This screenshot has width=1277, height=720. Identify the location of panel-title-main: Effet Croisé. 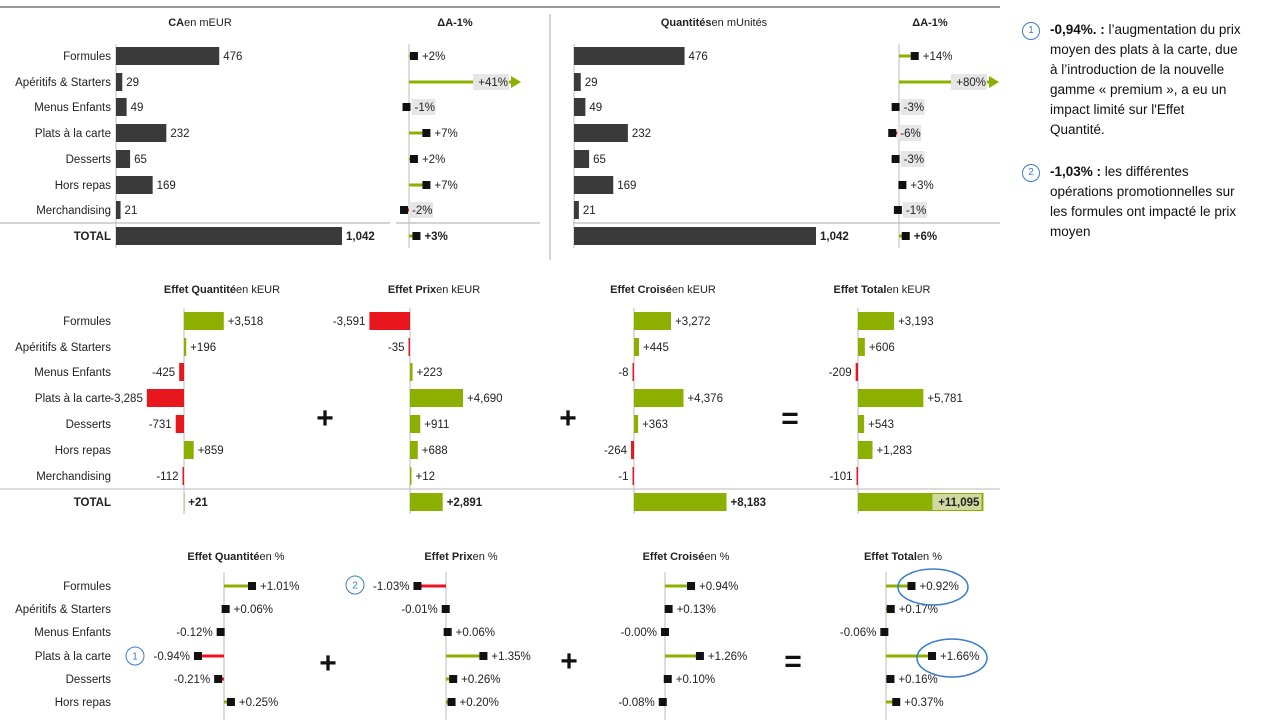
(674, 557).